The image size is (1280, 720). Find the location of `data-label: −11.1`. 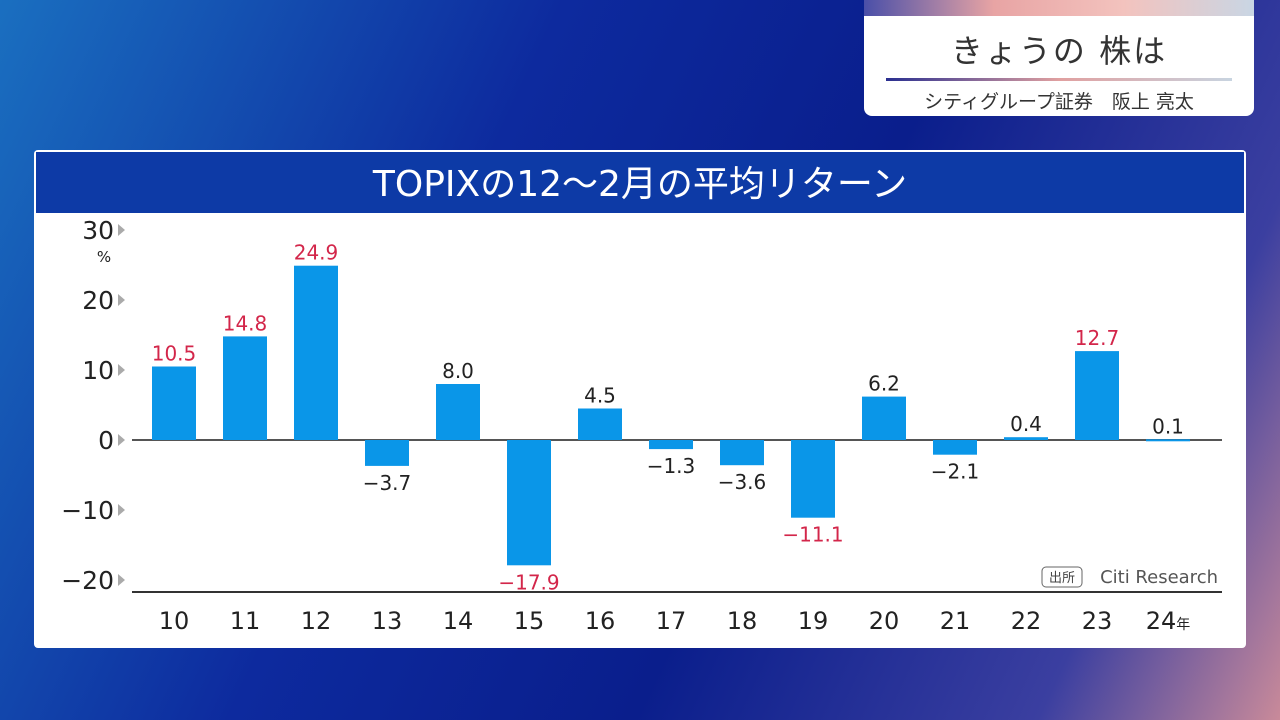

data-label: −11.1 is located at coordinates (812, 535).